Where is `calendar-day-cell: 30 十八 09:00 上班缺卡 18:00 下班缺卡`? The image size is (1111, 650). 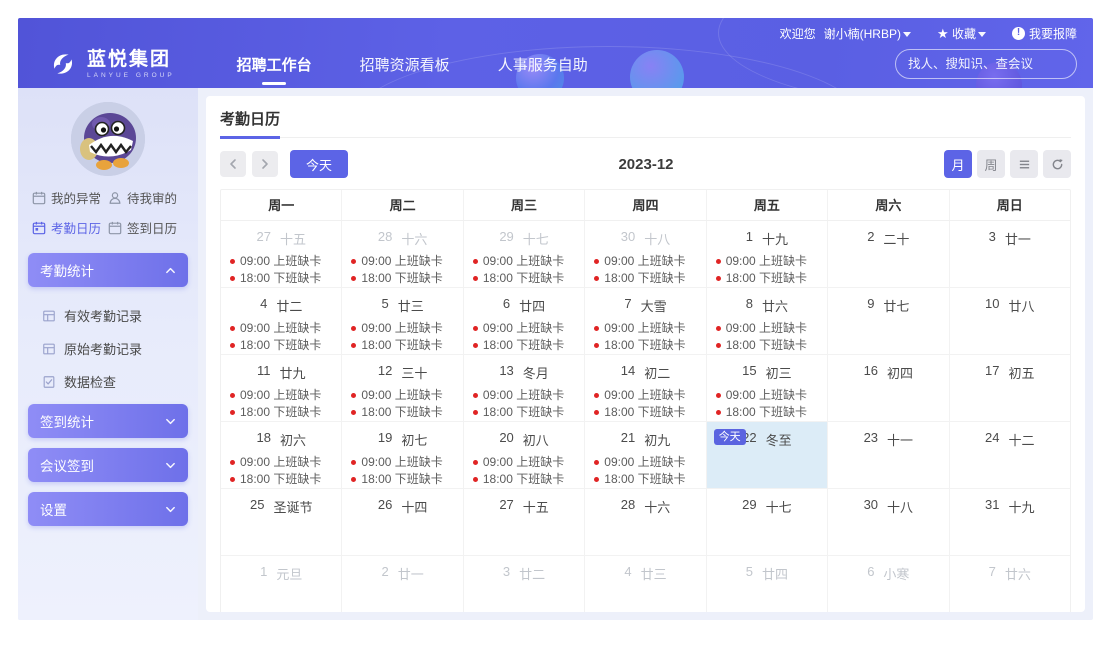
calendar-day-cell: 30 十八 09:00 上班缺卡 18:00 下班缺卡 is located at coordinates (646, 254).